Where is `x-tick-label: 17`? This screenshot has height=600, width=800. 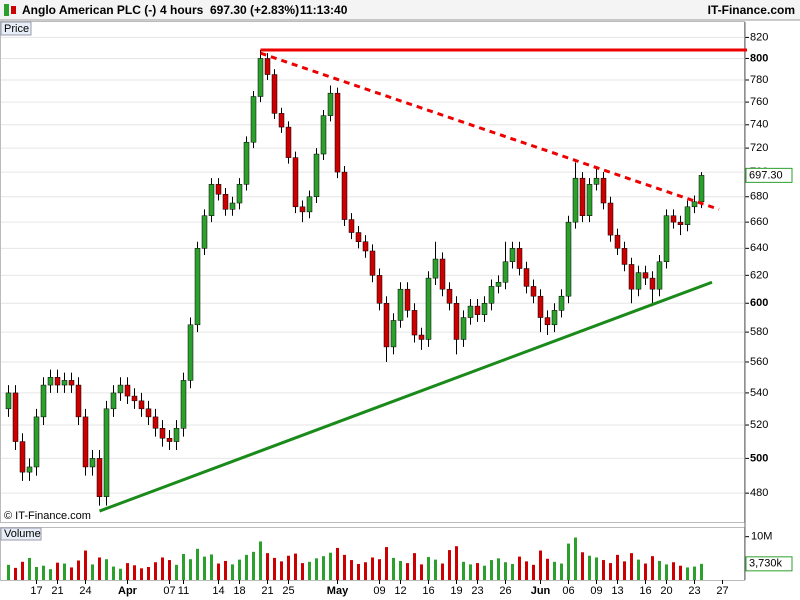 x-tick-label: 17 is located at coordinates (36, 591).